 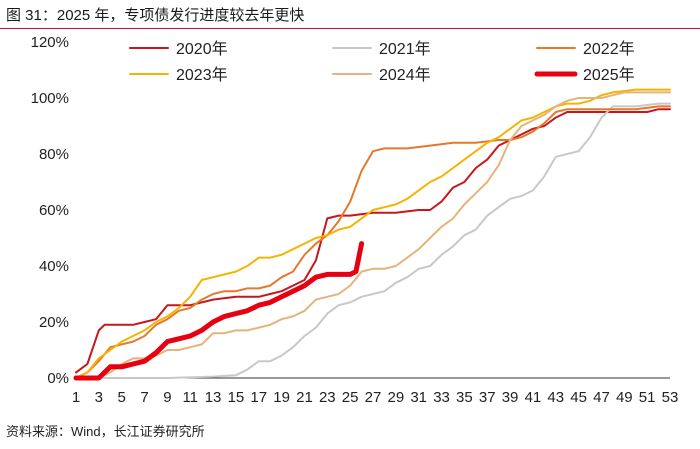 What do you see at coordinates (382, 62) in the screenshot?
I see `legend: 2020年 2021年 2022年 2023年 2024年 2025年` at bounding box center [382, 62].